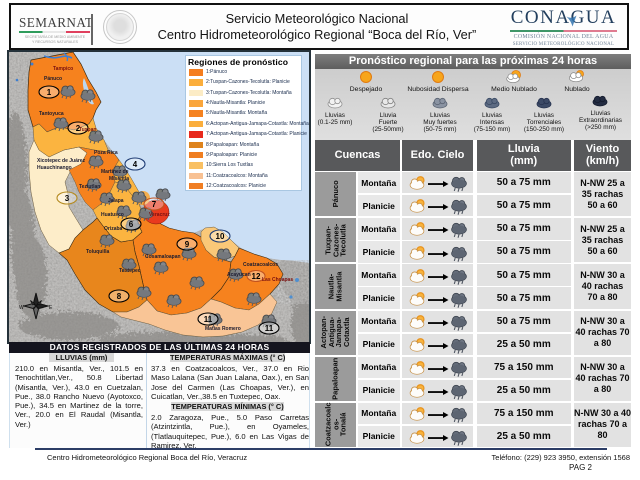  What do you see at coordinates (163, 257) in the screenshot?
I see `svg-text: Cosamaloapan` at bounding box center [163, 257].